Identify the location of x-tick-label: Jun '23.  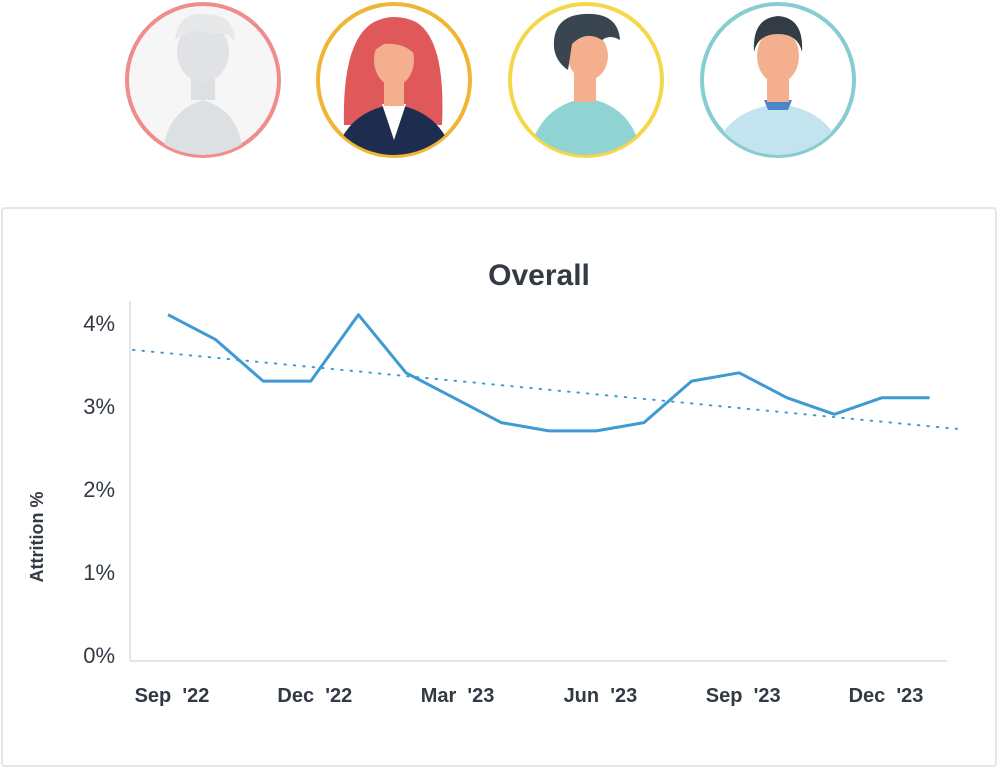
(601, 696).